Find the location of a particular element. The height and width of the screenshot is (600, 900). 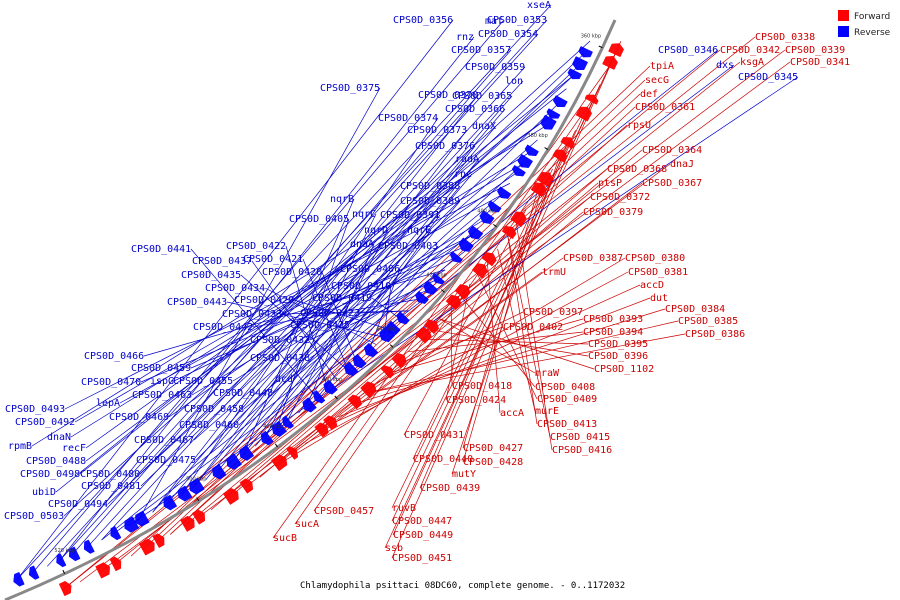

tick-label: 440 kbp is located at coordinates (386, 329).